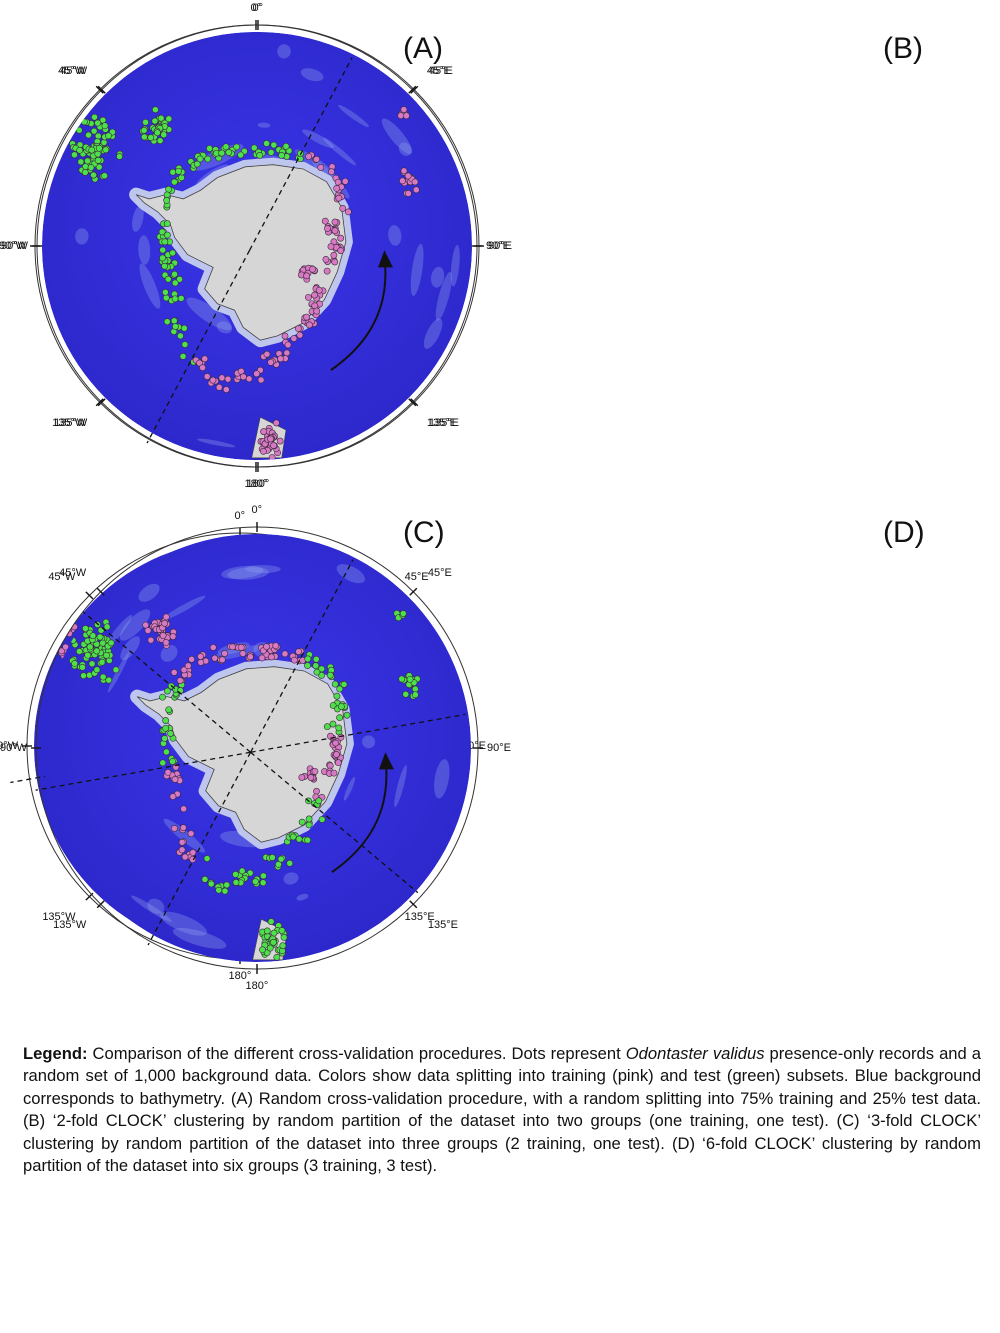 The height and width of the screenshot is (1333, 1000). I want to click on clockwise-arrow, so click(358, 313).